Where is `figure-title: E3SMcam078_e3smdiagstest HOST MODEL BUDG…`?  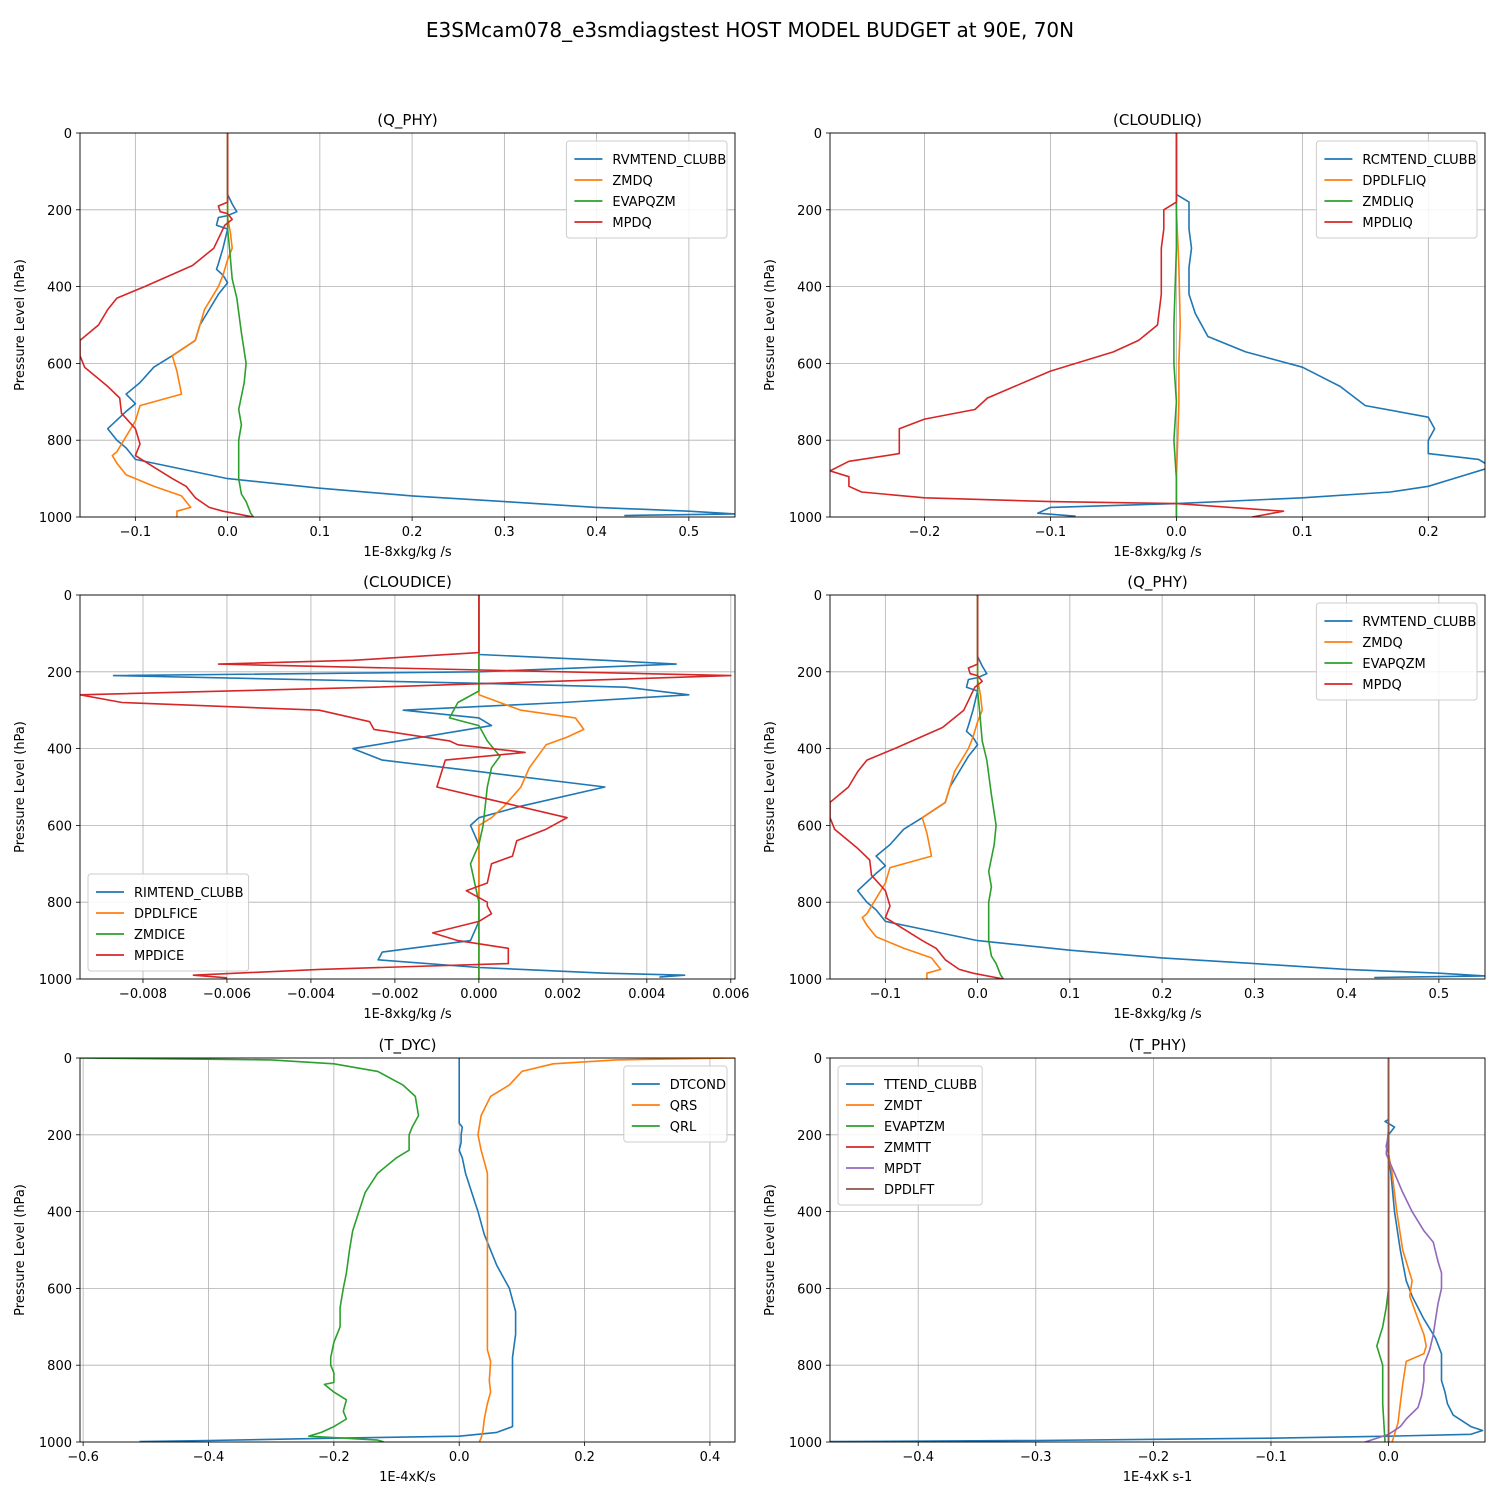
figure-title: E3SMcam078_e3smdiagstest HOST MODEL BUDG… is located at coordinates (750, 30).